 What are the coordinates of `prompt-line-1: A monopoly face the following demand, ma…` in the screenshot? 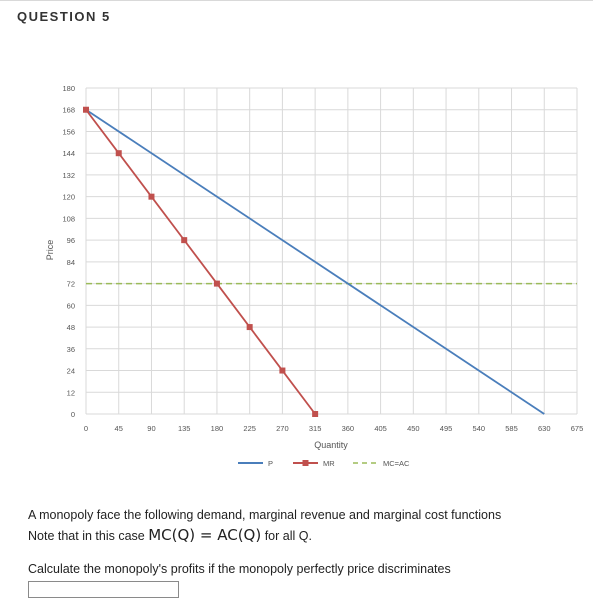 It's located at (265, 515).